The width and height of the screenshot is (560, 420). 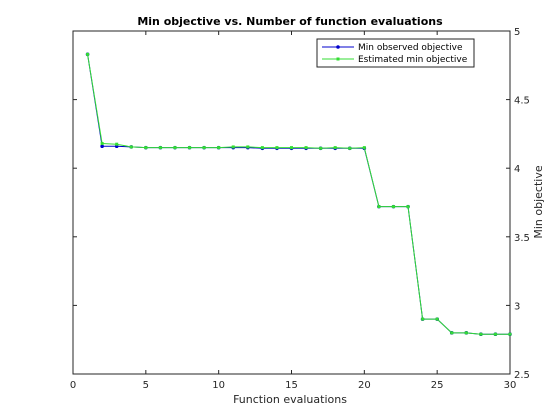 I want to click on legend-entry: Estimated min objective, so click(x=395, y=60).